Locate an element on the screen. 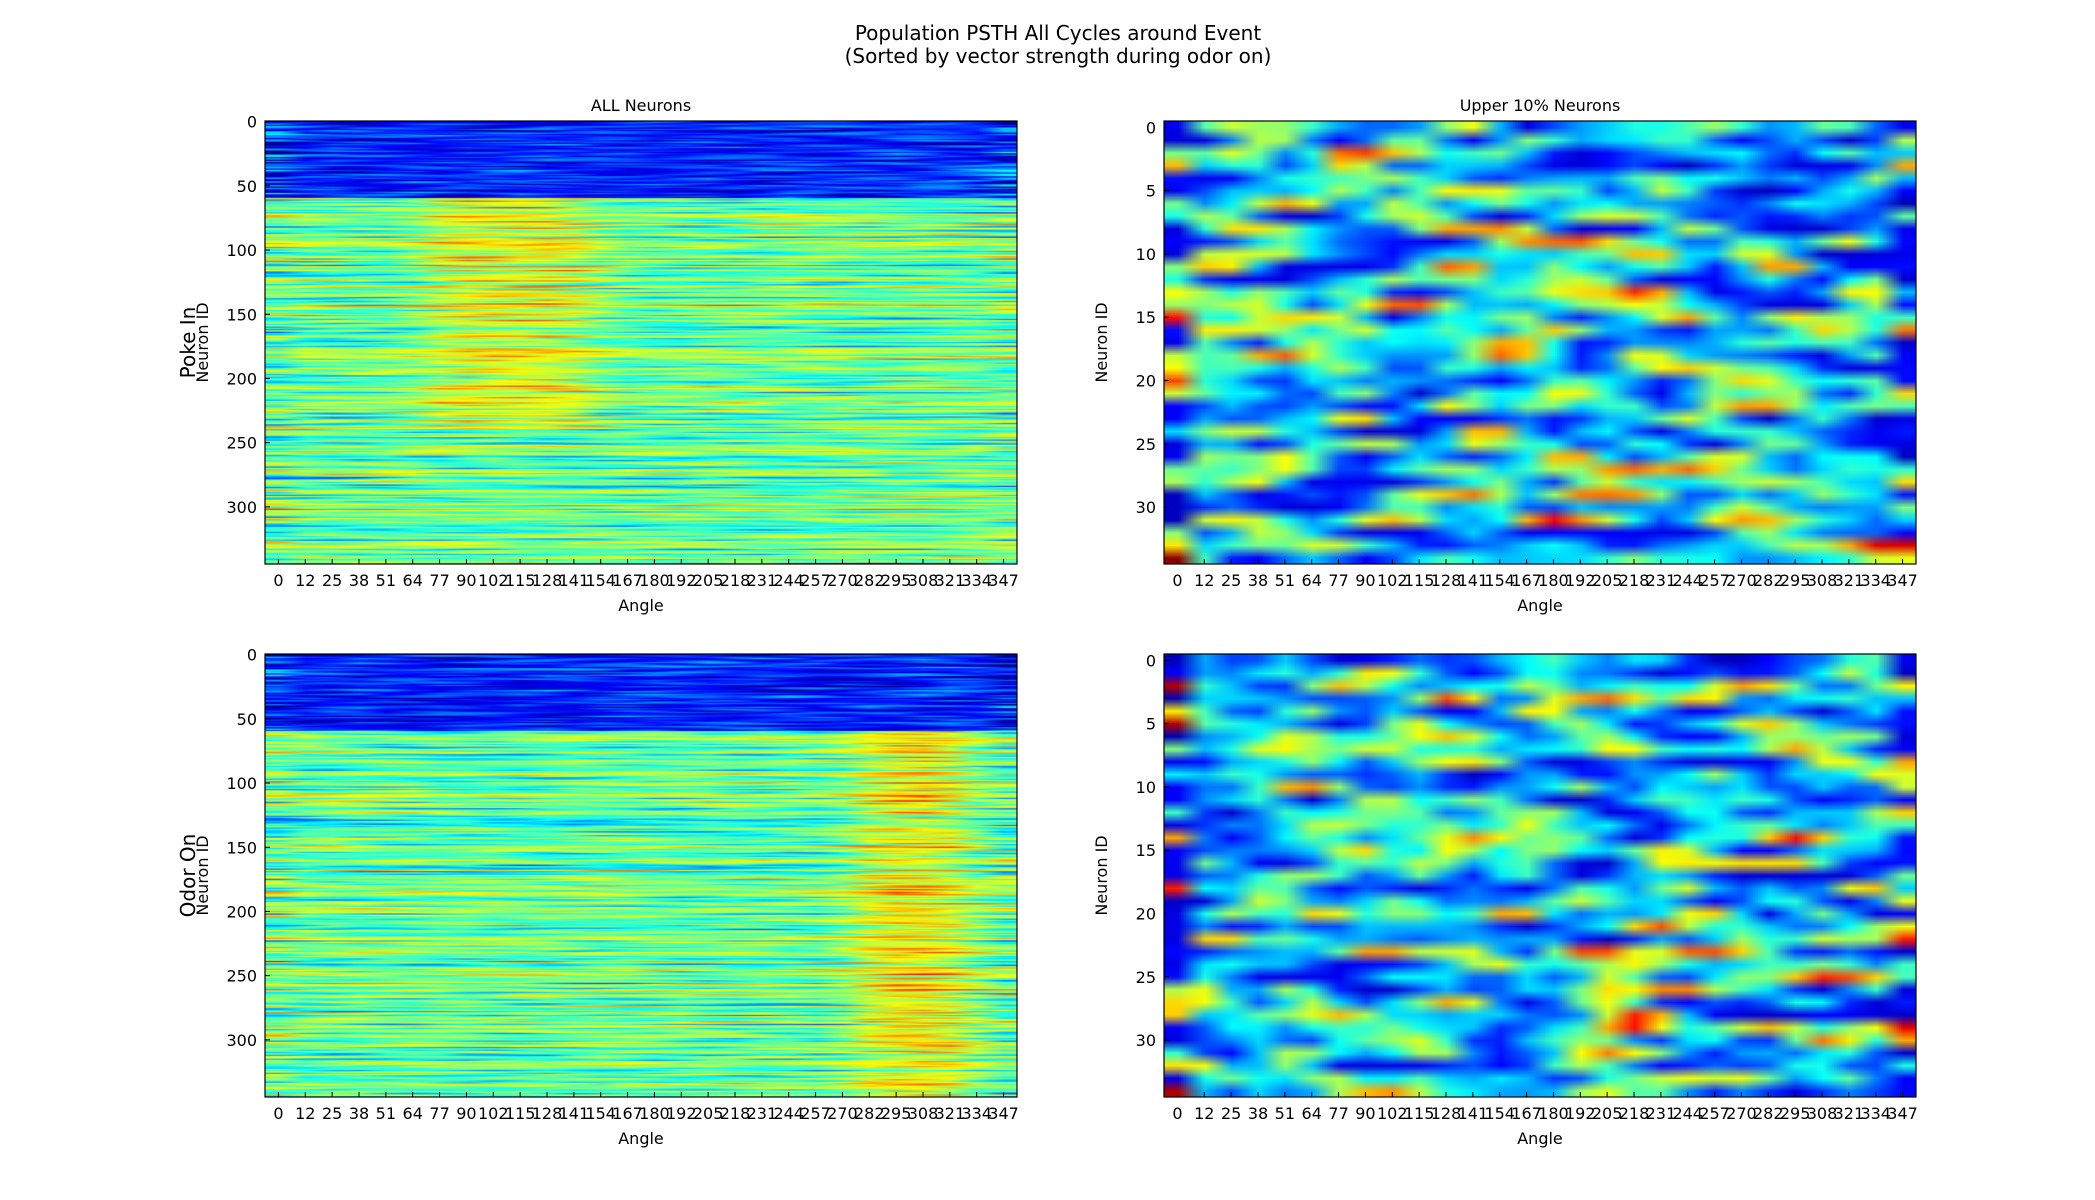 The width and height of the screenshot is (2095, 1200). poke-in-all-neurons-xlabel: Angle is located at coordinates (641, 605).